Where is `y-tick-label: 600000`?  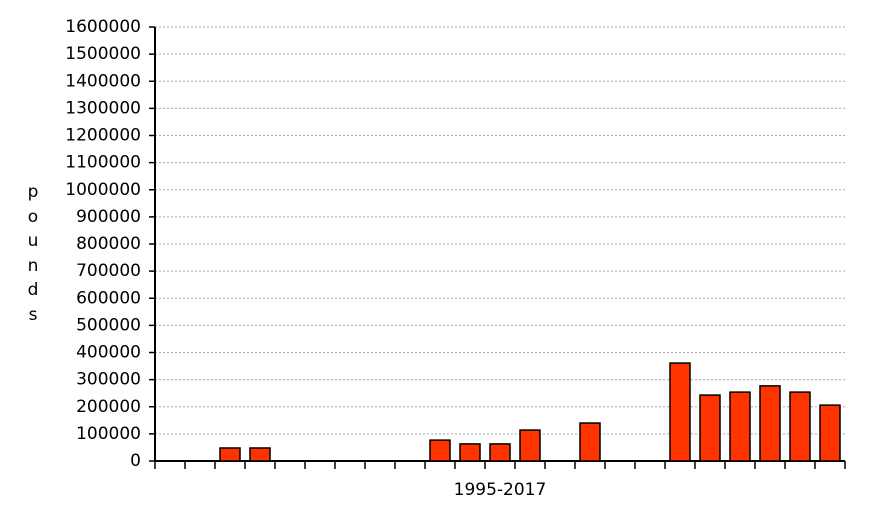
y-tick-label: 600000 is located at coordinates (108, 298).